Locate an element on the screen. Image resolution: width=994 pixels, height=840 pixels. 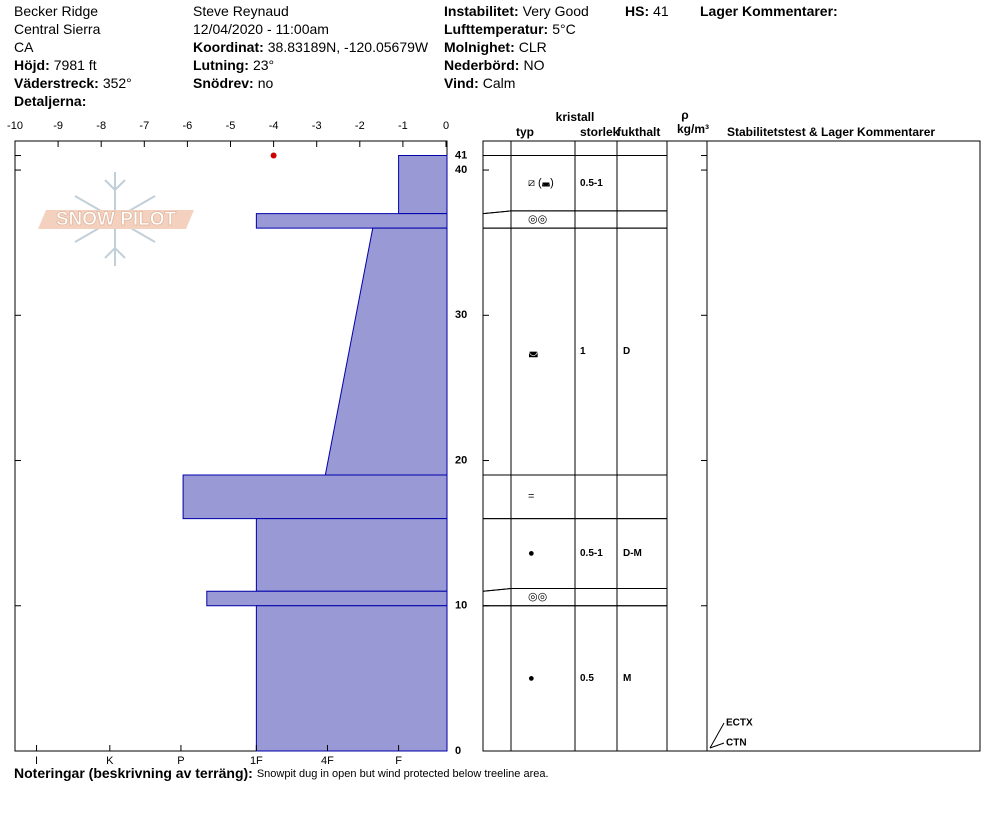
header-label: Väderstreck: is located at coordinates (56, 83).